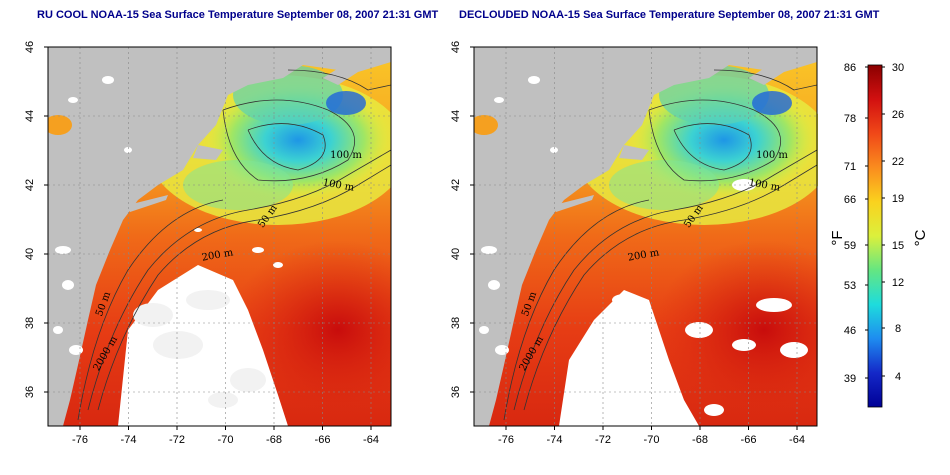 The image size is (950, 475). What do you see at coordinates (736, 330) in the screenshot?
I see `warm-water-region` at bounding box center [736, 330].